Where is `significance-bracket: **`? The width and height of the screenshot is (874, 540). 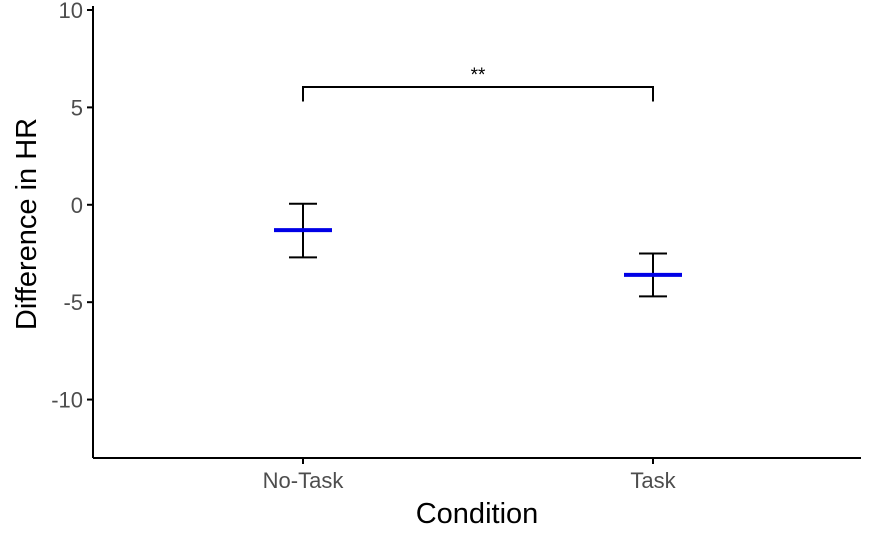
significance-bracket: ** is located at coordinates (478, 83).